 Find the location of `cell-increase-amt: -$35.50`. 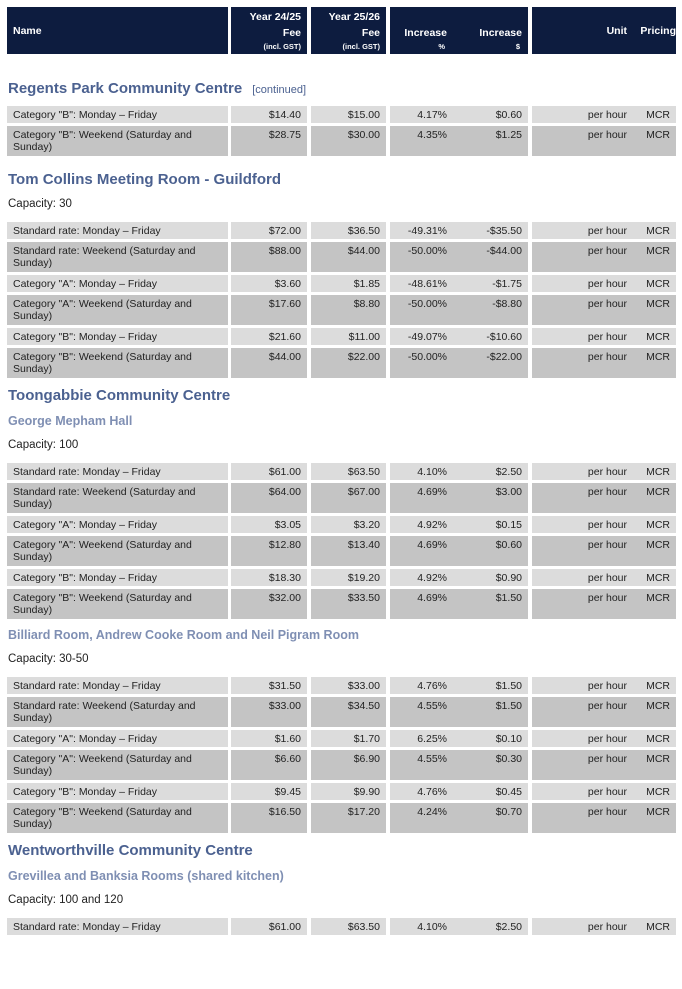

cell-increase-amt: -$35.50 is located at coordinates (490, 230).